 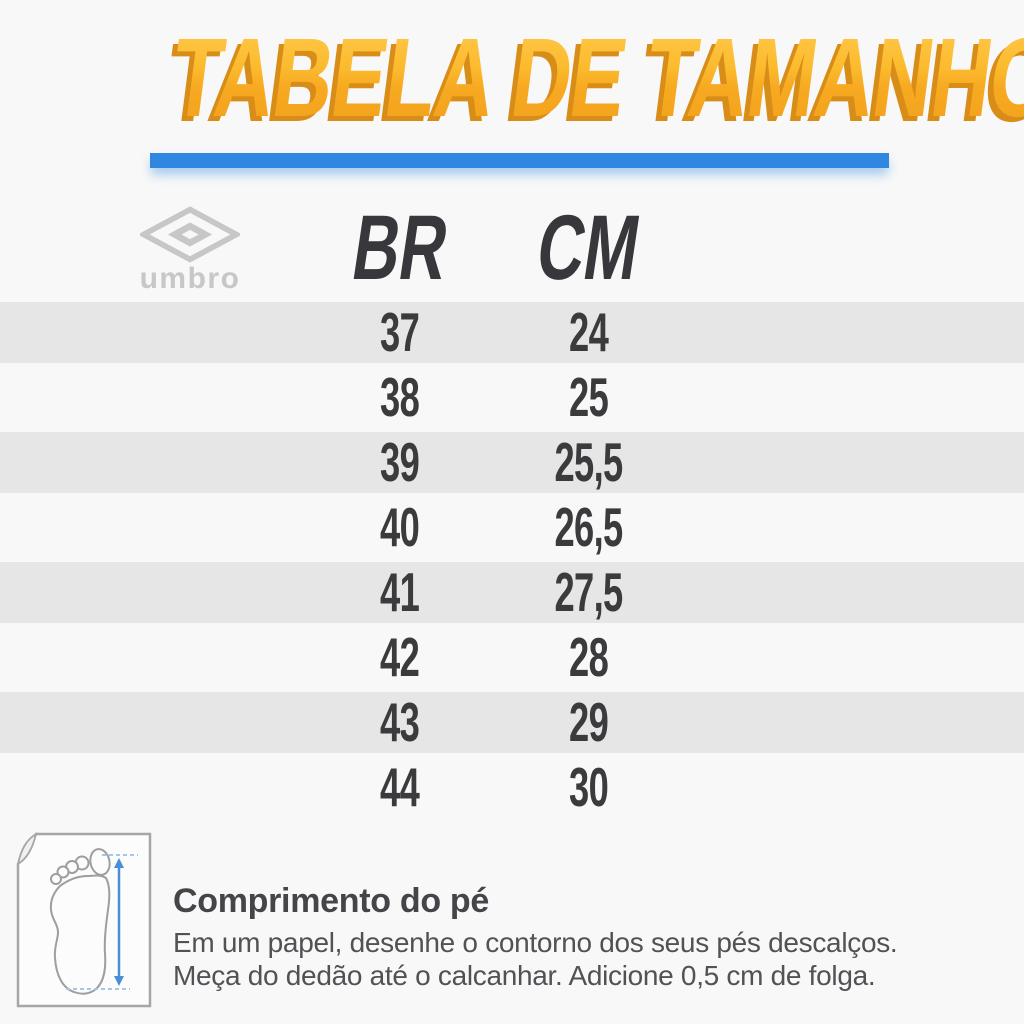 I want to click on umbro-diamond-icon, so click(x=190, y=234).